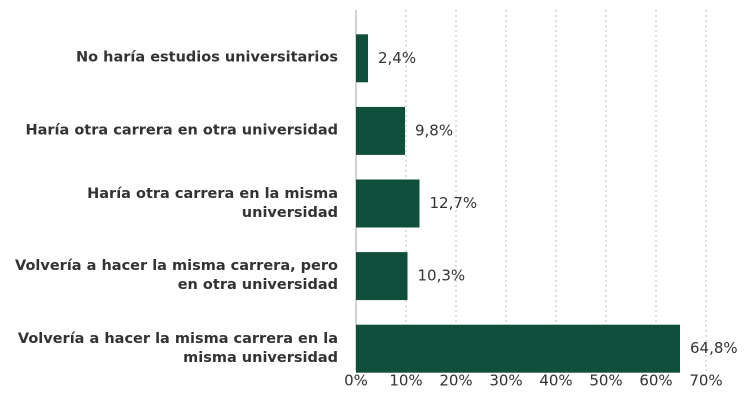  What do you see at coordinates (455, 381) in the screenshot?
I see `x-tick-label: 20%` at bounding box center [455, 381].